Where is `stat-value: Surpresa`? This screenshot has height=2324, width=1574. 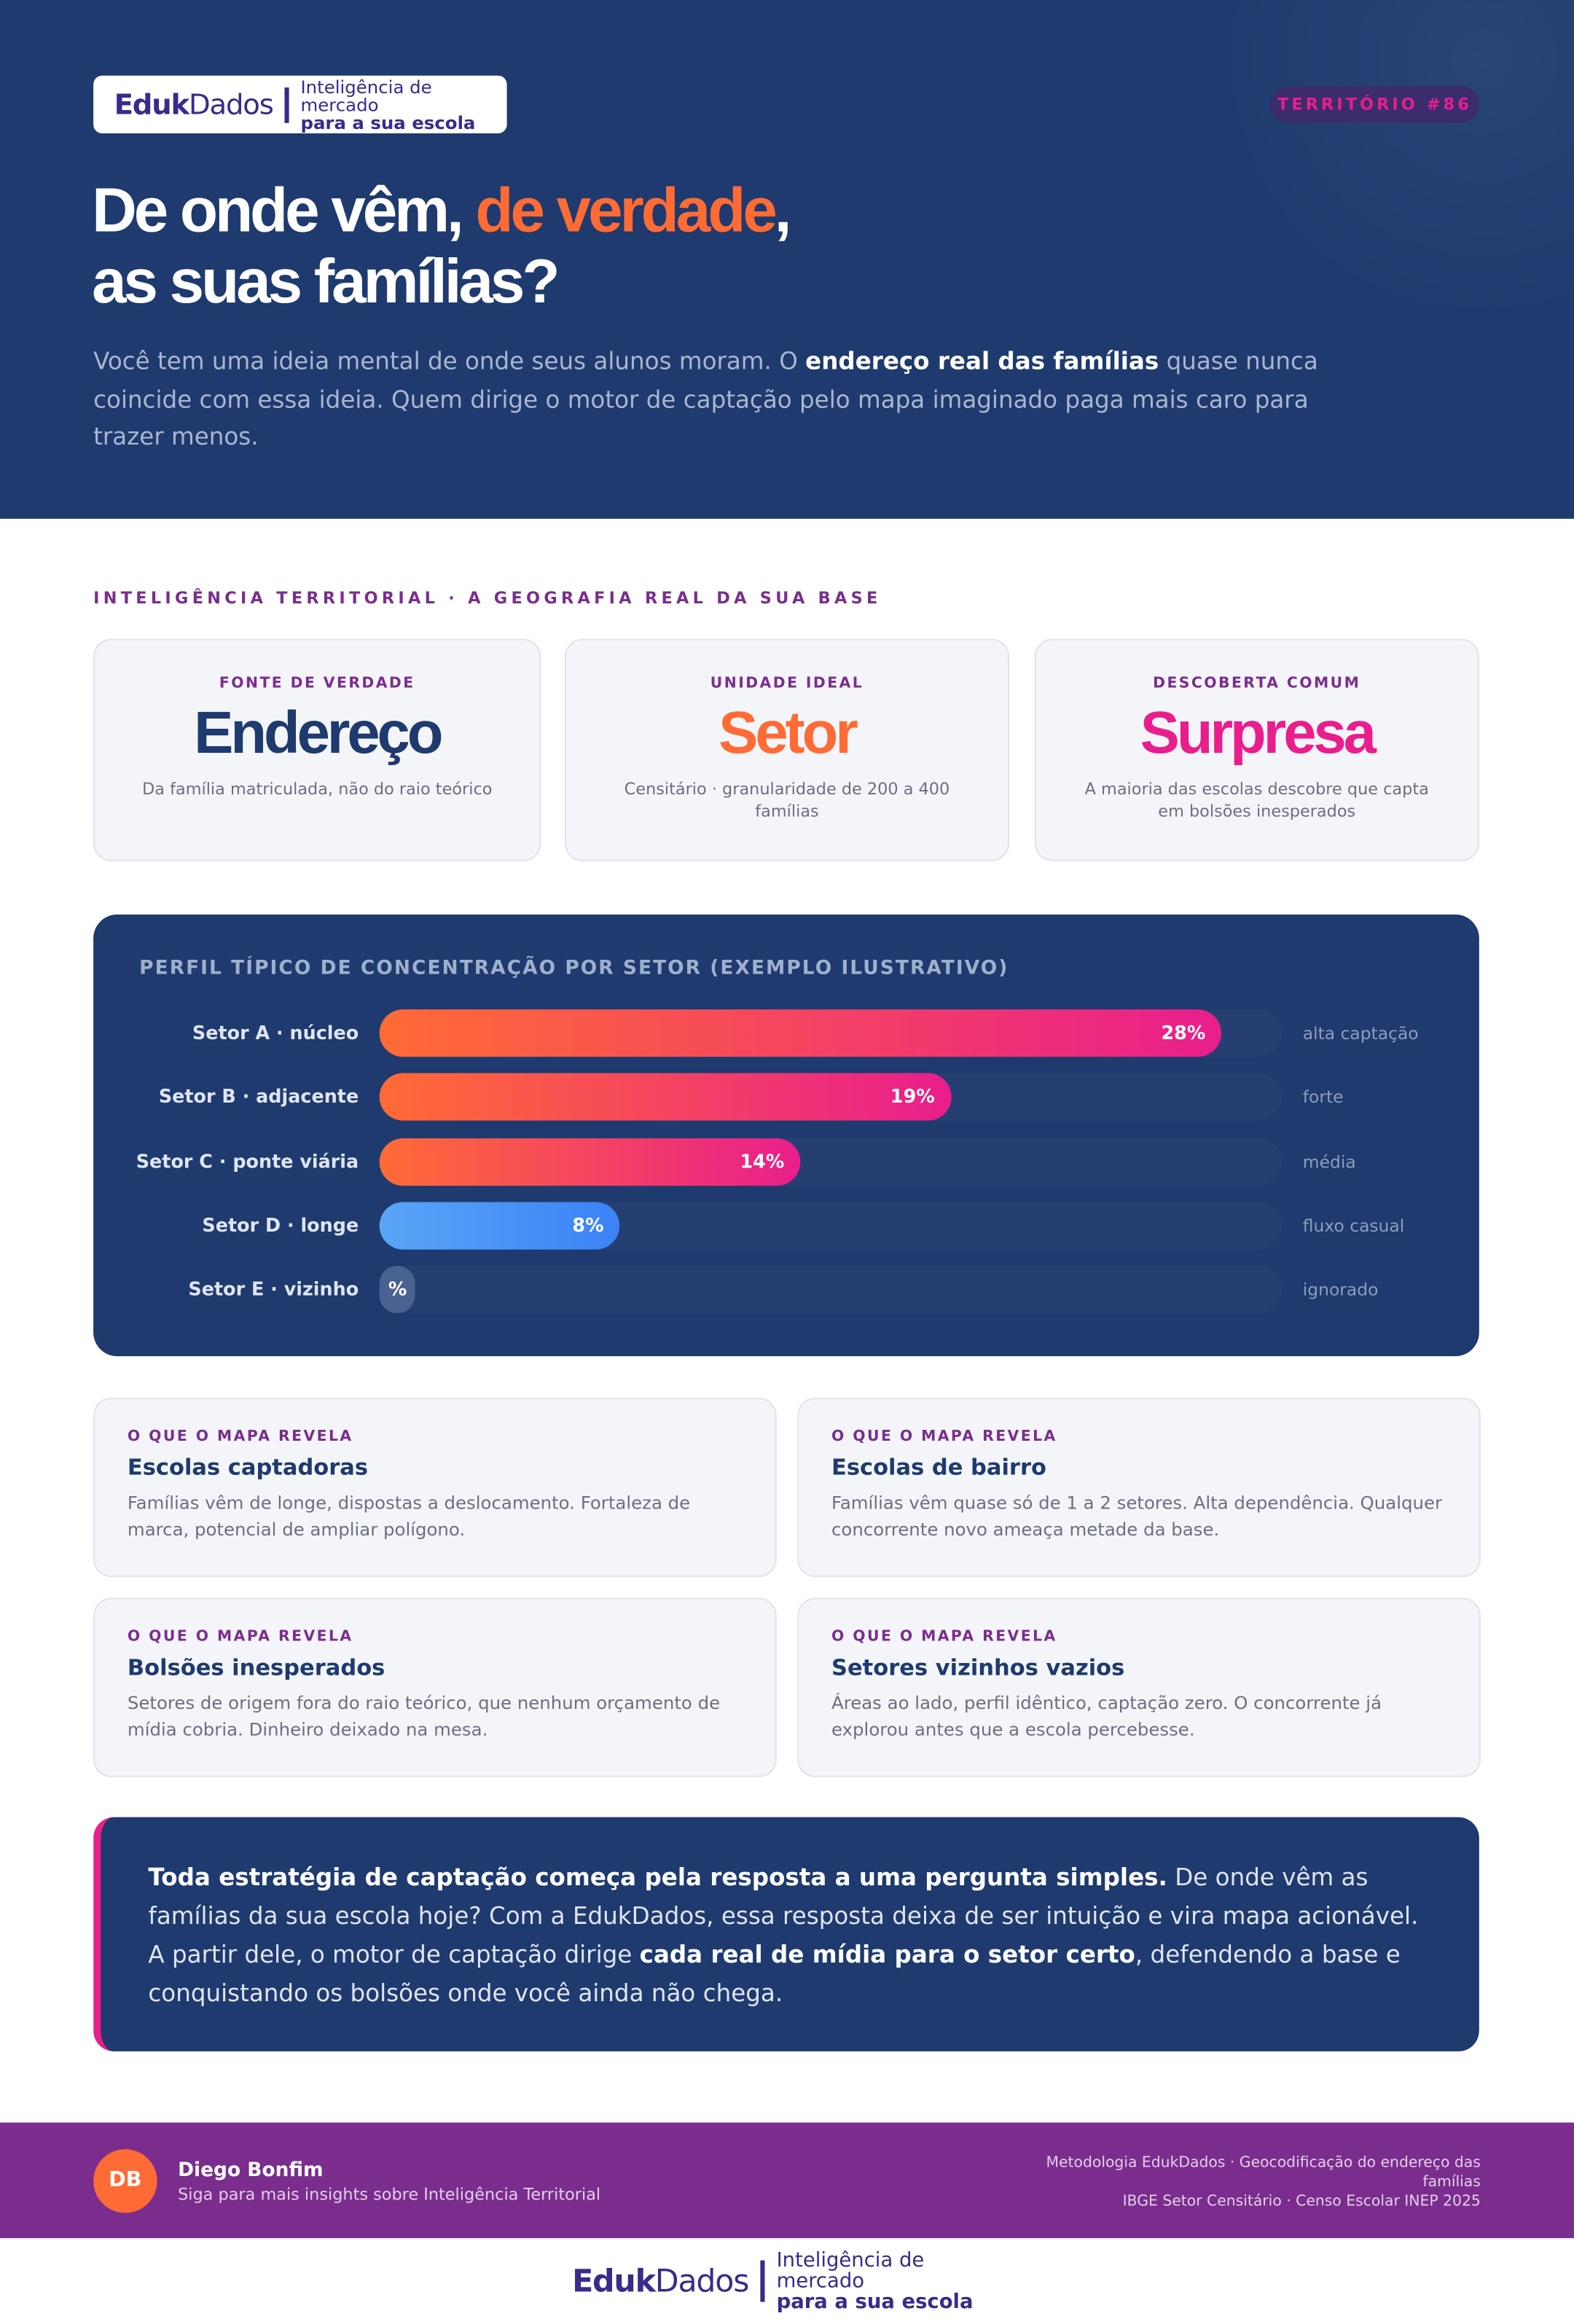 stat-value: Surpresa is located at coordinates (1258, 734).